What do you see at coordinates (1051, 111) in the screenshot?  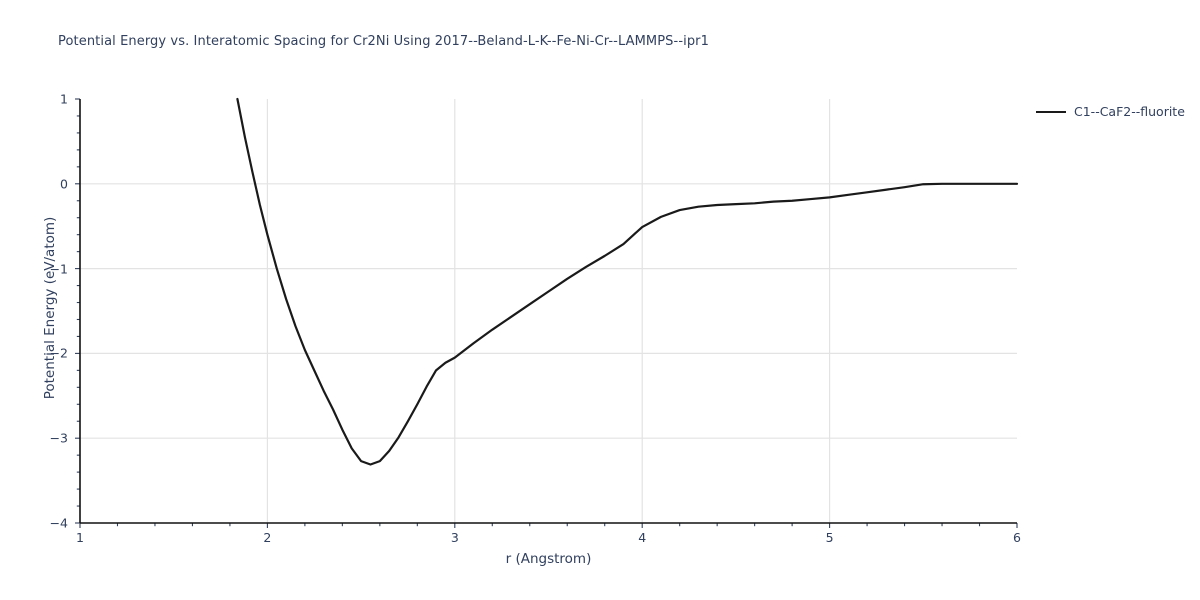 I see `legend-line-swatch` at bounding box center [1051, 111].